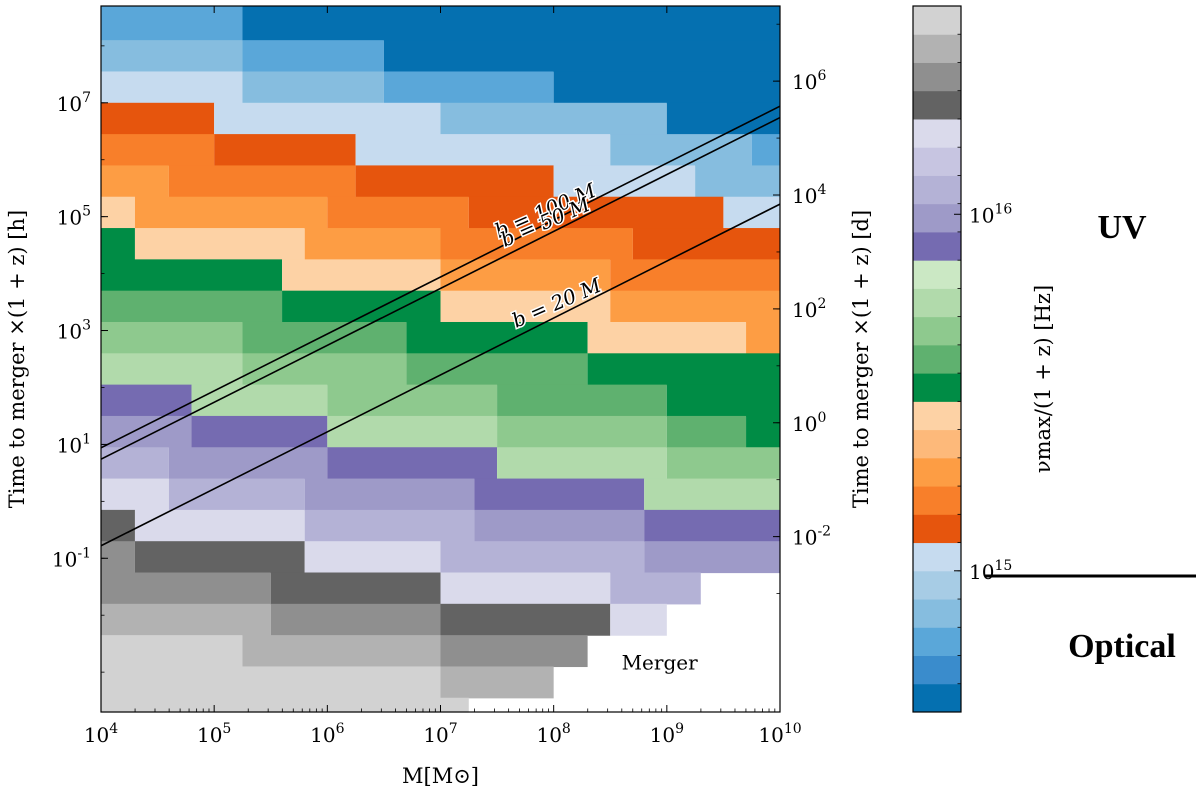 This screenshot has height=793, width=1200. What do you see at coordinates (1043, 379) in the screenshot?
I see `colorbar-label: νmax/(1 + z) [Hz]` at bounding box center [1043, 379].